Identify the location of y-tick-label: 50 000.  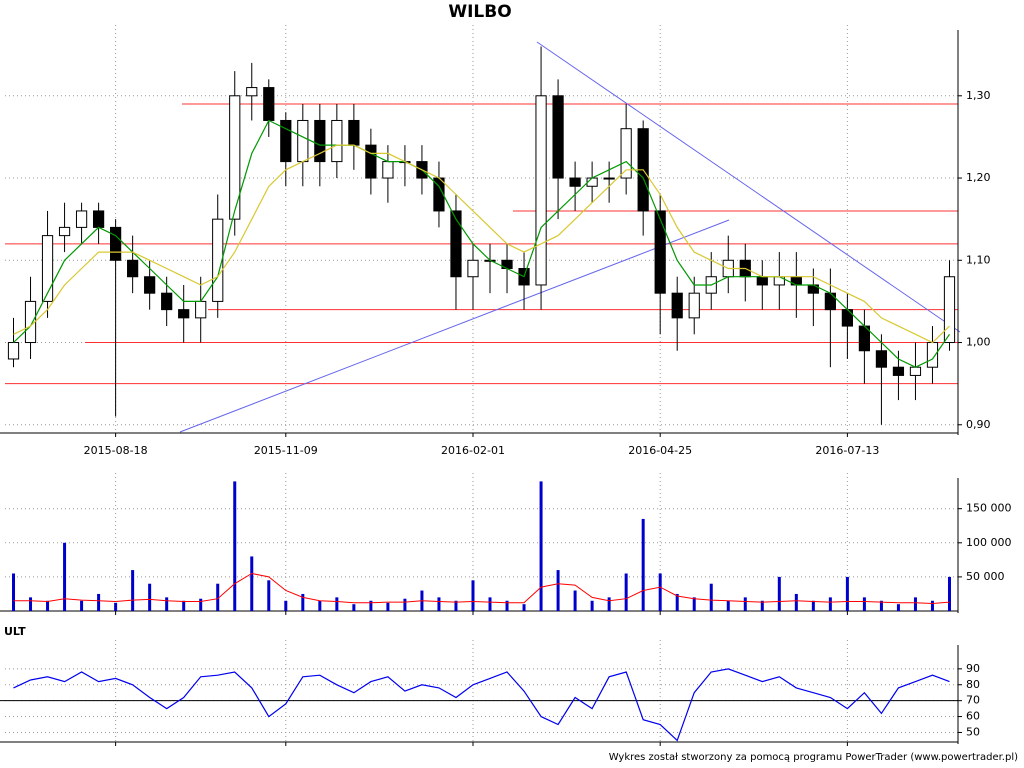
(985, 576).